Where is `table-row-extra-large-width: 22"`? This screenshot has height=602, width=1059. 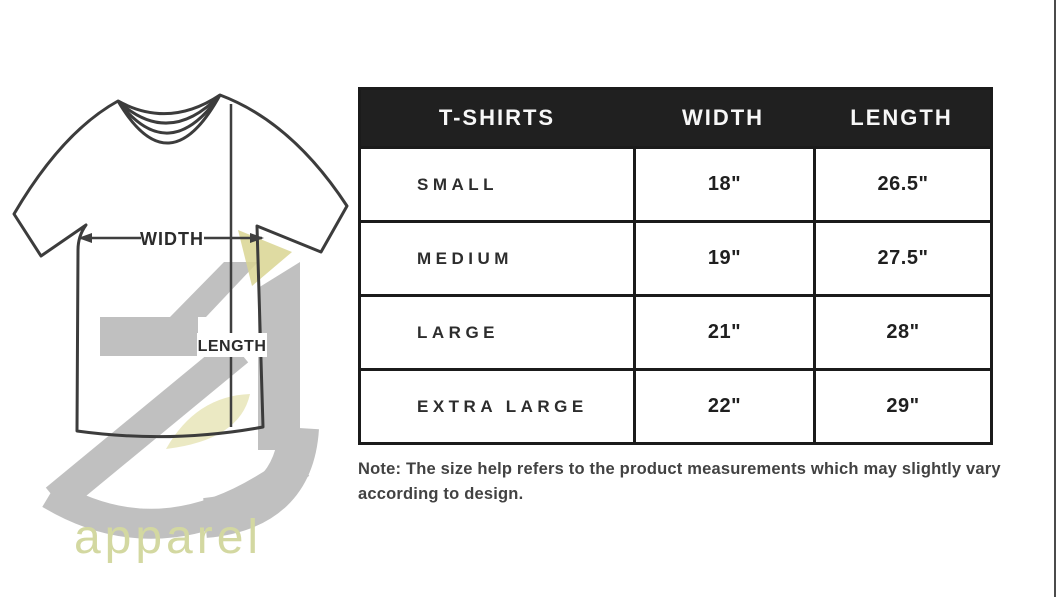
table-row-extra-large-width: 22" is located at coordinates (723, 405).